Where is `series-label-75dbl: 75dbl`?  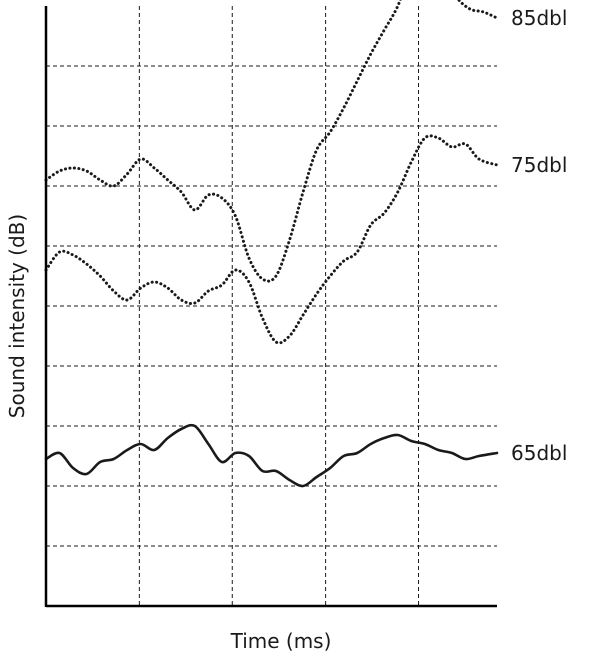 series-label-75dbl: 75dbl is located at coordinates (539, 165).